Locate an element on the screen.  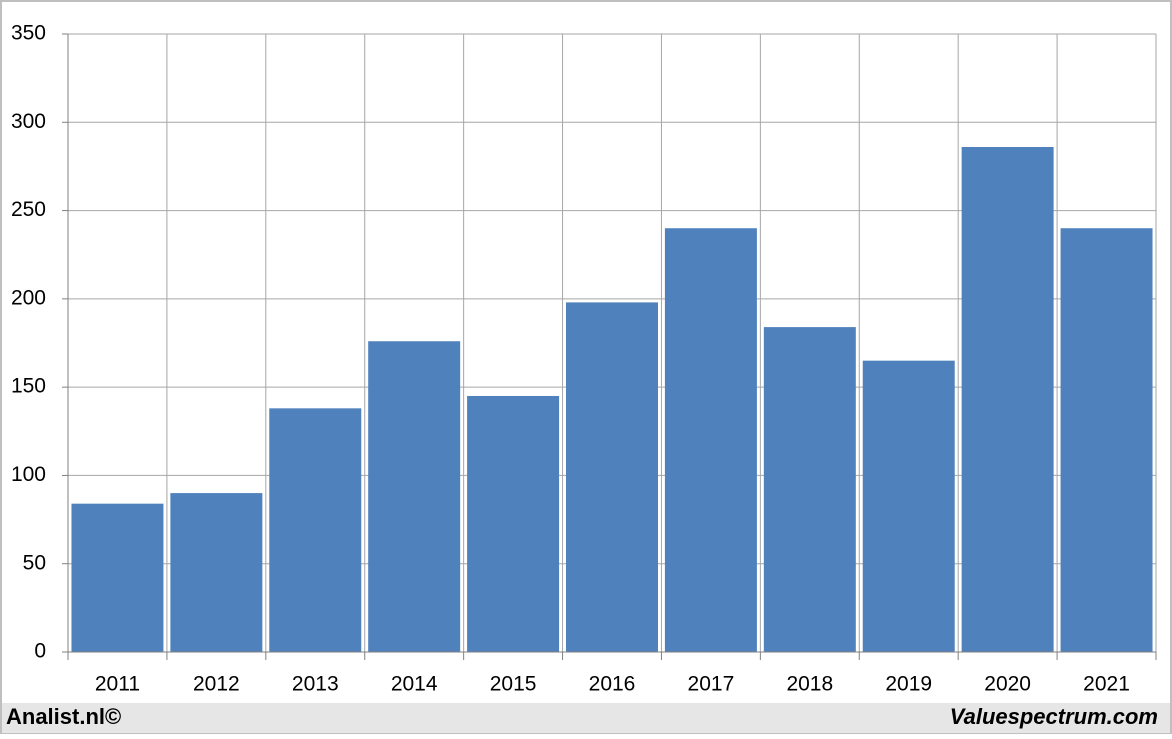
y-tick-label: 100 is located at coordinates (28, 474).